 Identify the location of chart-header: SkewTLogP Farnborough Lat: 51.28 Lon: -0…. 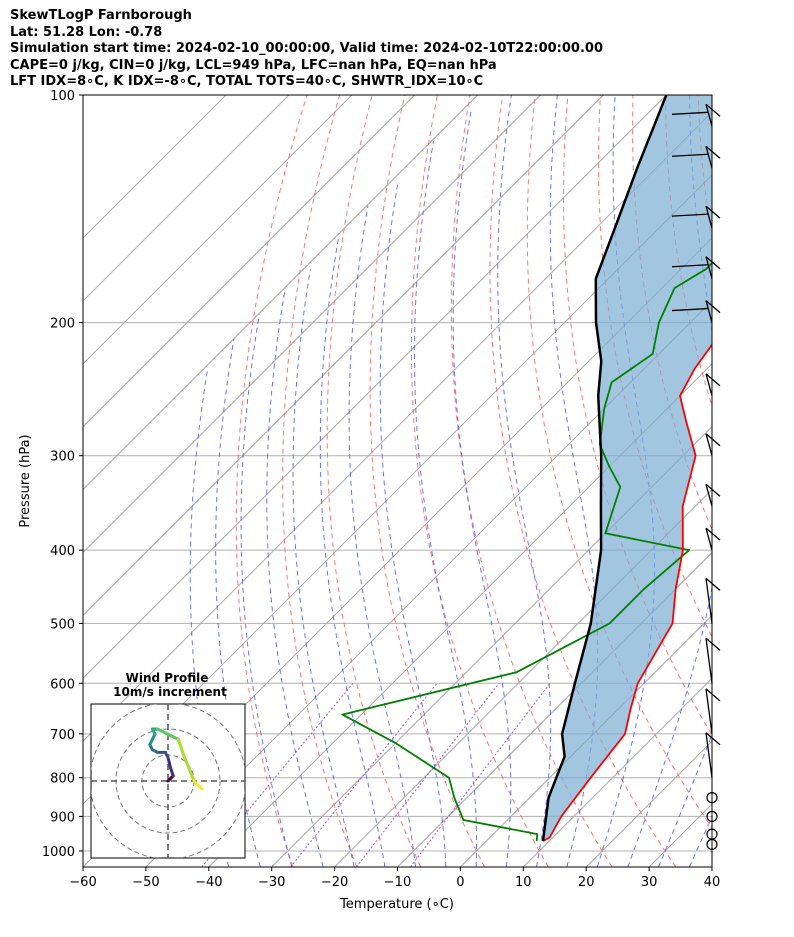
(306, 49).